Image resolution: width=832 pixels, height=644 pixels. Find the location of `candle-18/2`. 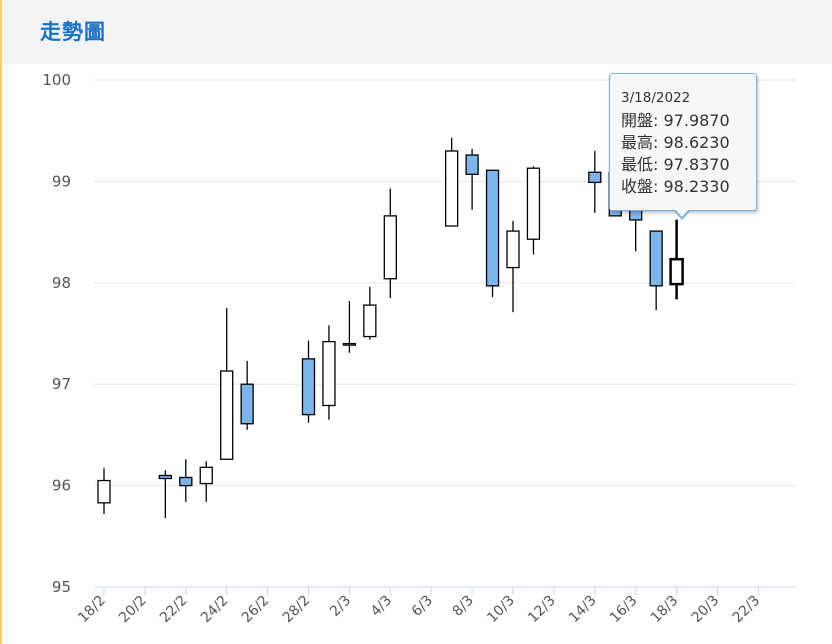

candle-18/2 is located at coordinates (104, 491).